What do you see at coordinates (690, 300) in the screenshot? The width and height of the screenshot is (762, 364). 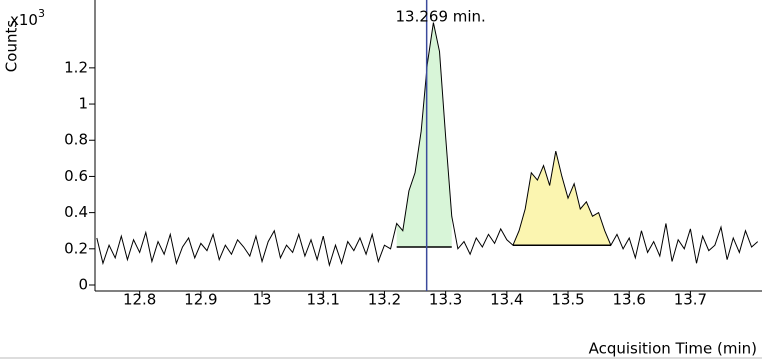 I see `x-tick-label: 13.7` at bounding box center [690, 300].